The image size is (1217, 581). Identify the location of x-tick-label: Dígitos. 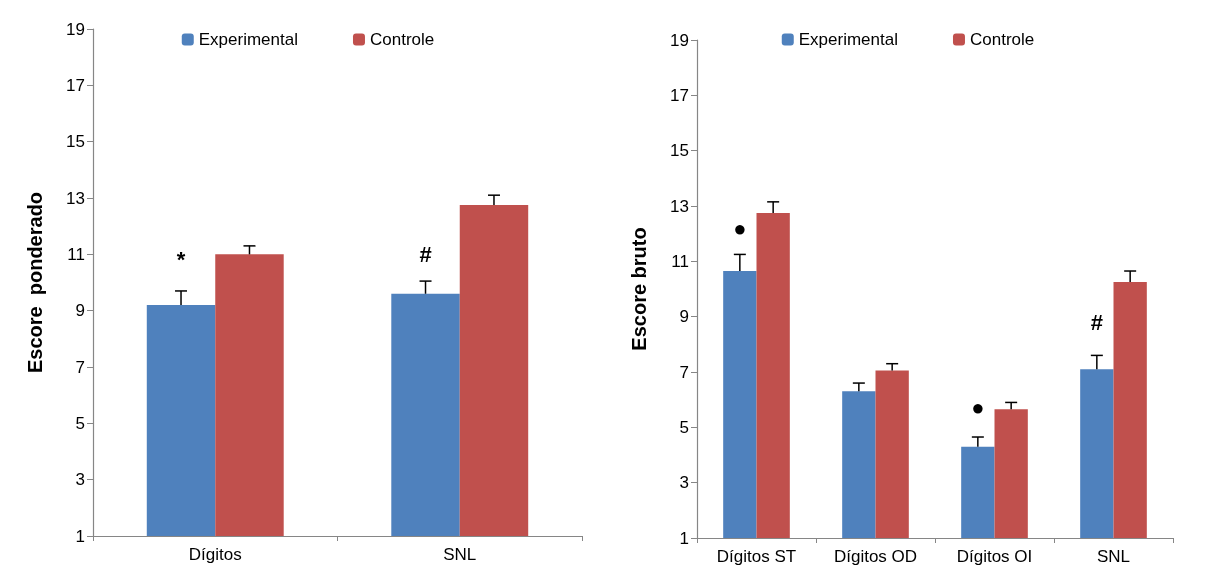
(215, 554).